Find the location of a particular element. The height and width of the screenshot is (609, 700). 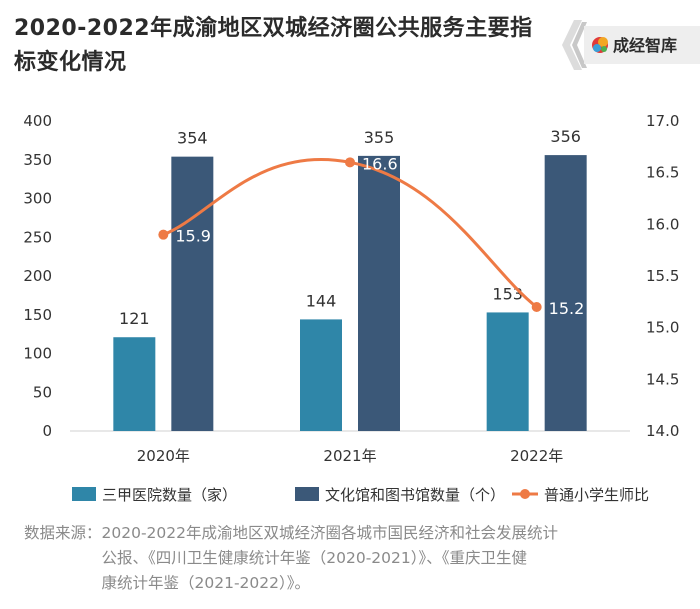

bar-data-label: 144 is located at coordinates (321, 300).